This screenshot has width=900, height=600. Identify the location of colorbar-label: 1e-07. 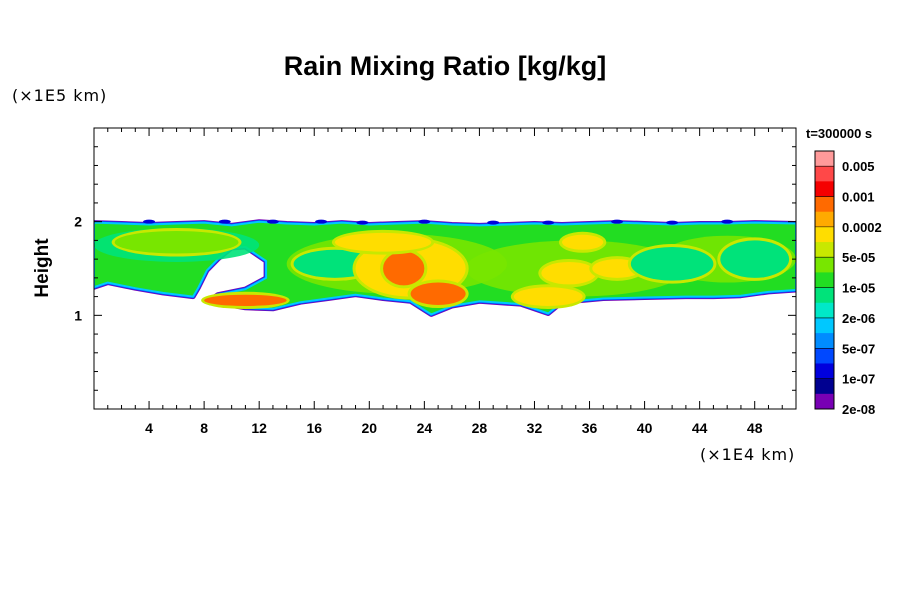
(858, 379).